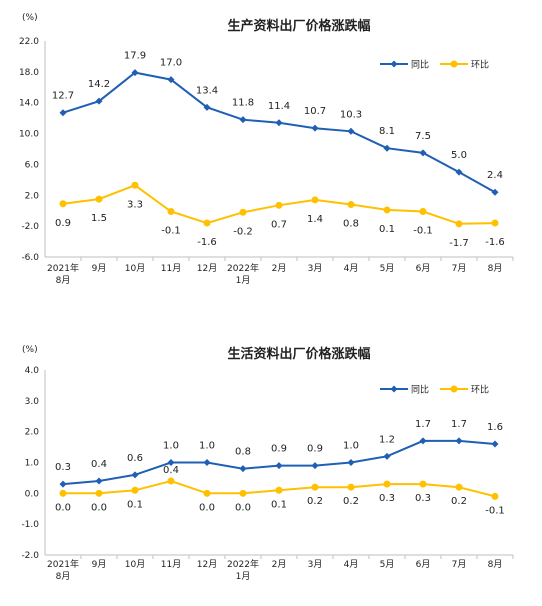  What do you see at coordinates (459, 424) in the screenshot?
I see `data-label: 1.7` at bounding box center [459, 424].